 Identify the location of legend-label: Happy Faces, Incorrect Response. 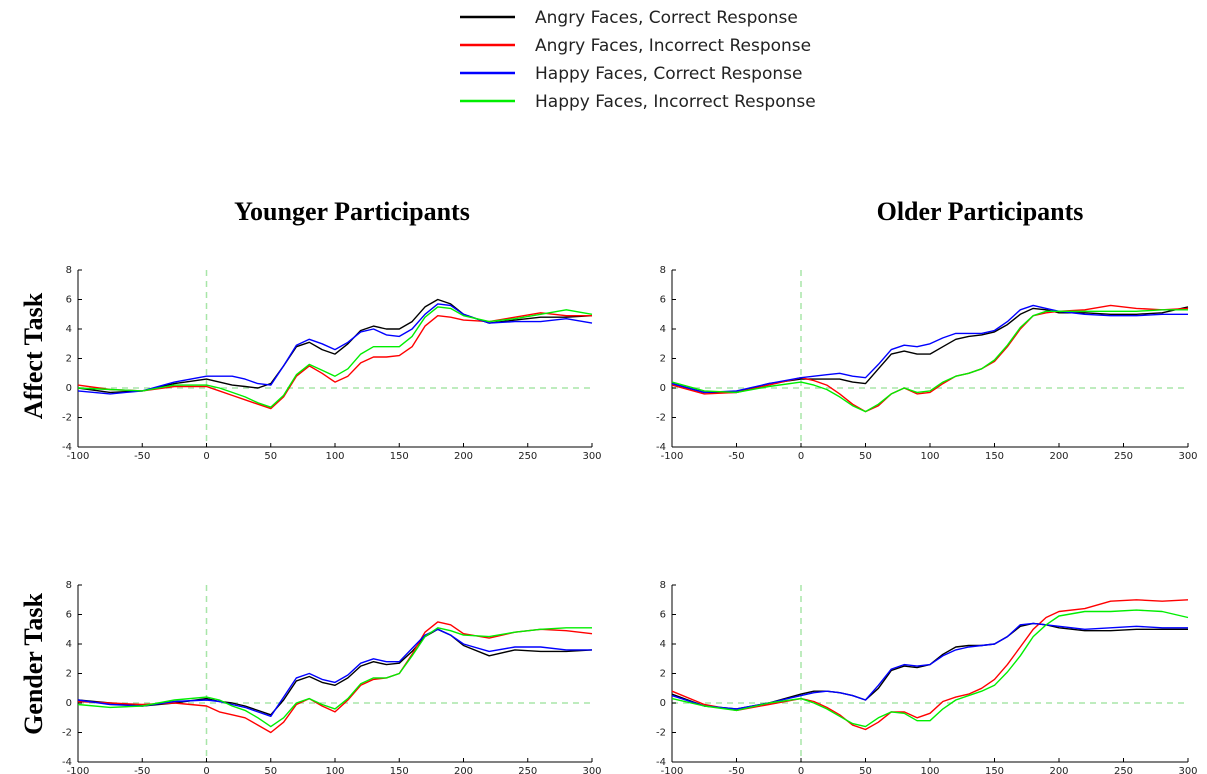
(675, 102).